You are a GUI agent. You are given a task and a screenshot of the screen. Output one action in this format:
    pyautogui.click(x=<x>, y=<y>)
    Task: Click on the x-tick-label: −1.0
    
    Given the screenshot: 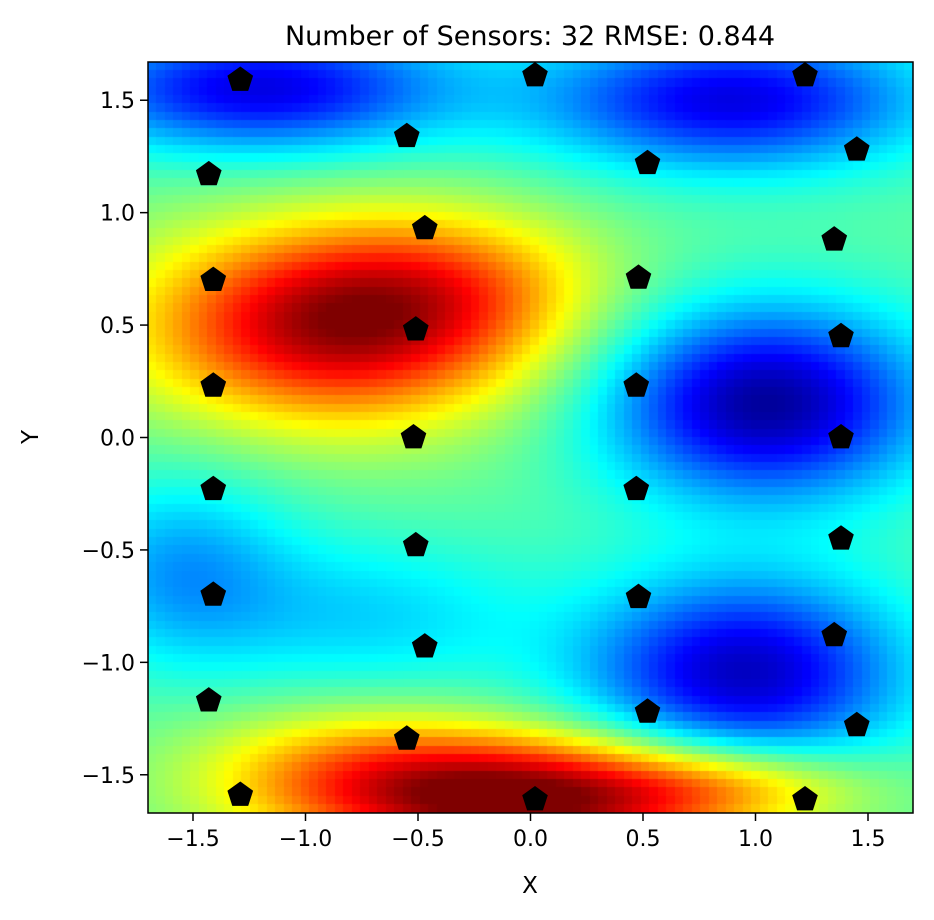 What is the action you would take?
    pyautogui.click(x=305, y=839)
    